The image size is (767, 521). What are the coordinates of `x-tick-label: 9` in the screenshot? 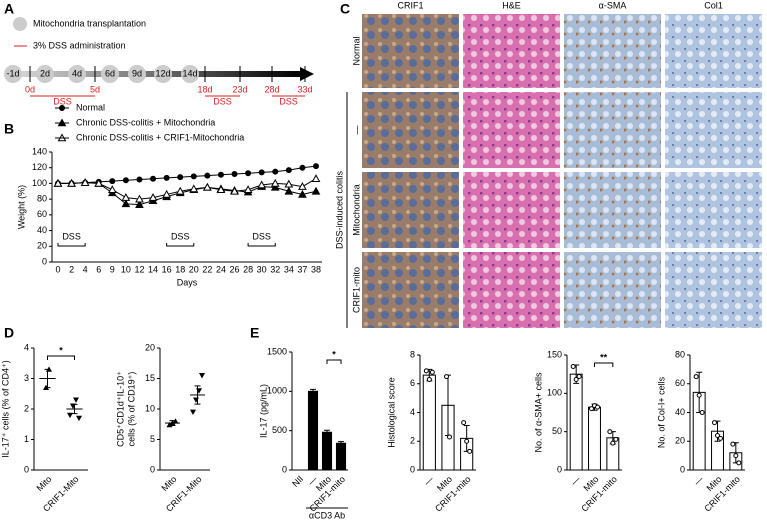 It's located at (112, 269).